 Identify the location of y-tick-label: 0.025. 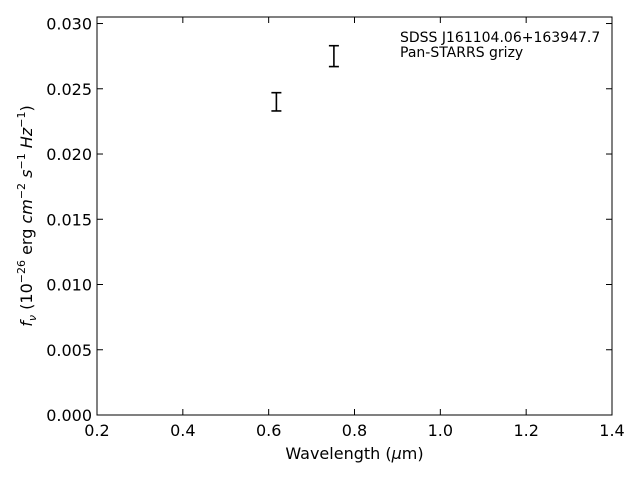
(69, 89).